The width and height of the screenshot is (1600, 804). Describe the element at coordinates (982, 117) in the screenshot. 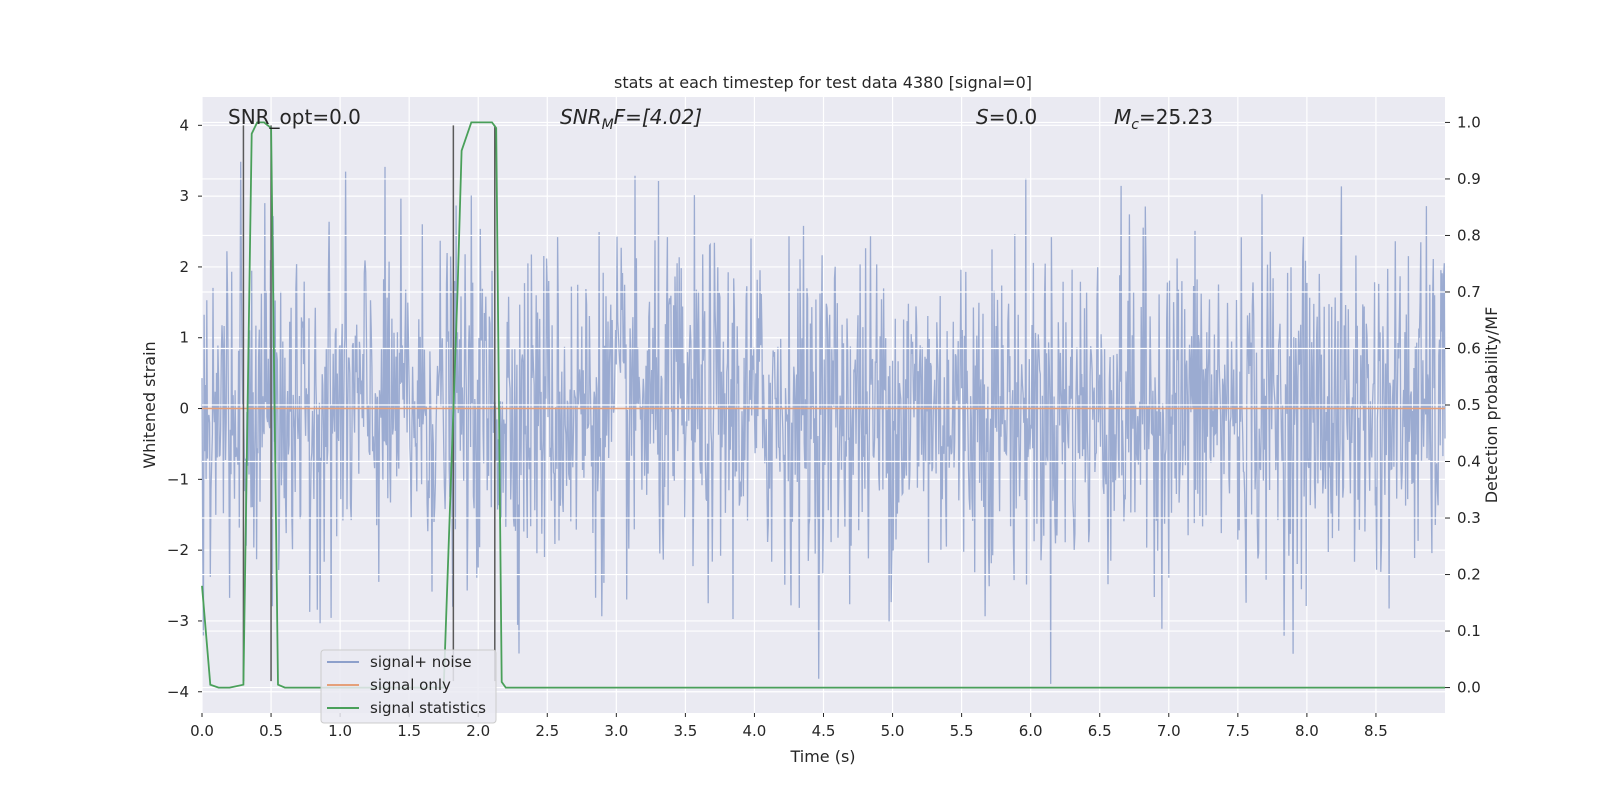

I see `annotation-s-main: S` at that location.